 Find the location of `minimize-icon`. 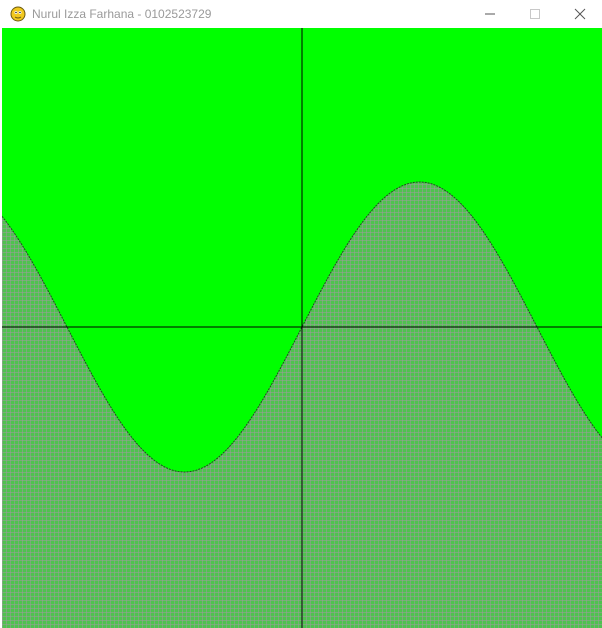

minimize-icon is located at coordinates (489, 14).